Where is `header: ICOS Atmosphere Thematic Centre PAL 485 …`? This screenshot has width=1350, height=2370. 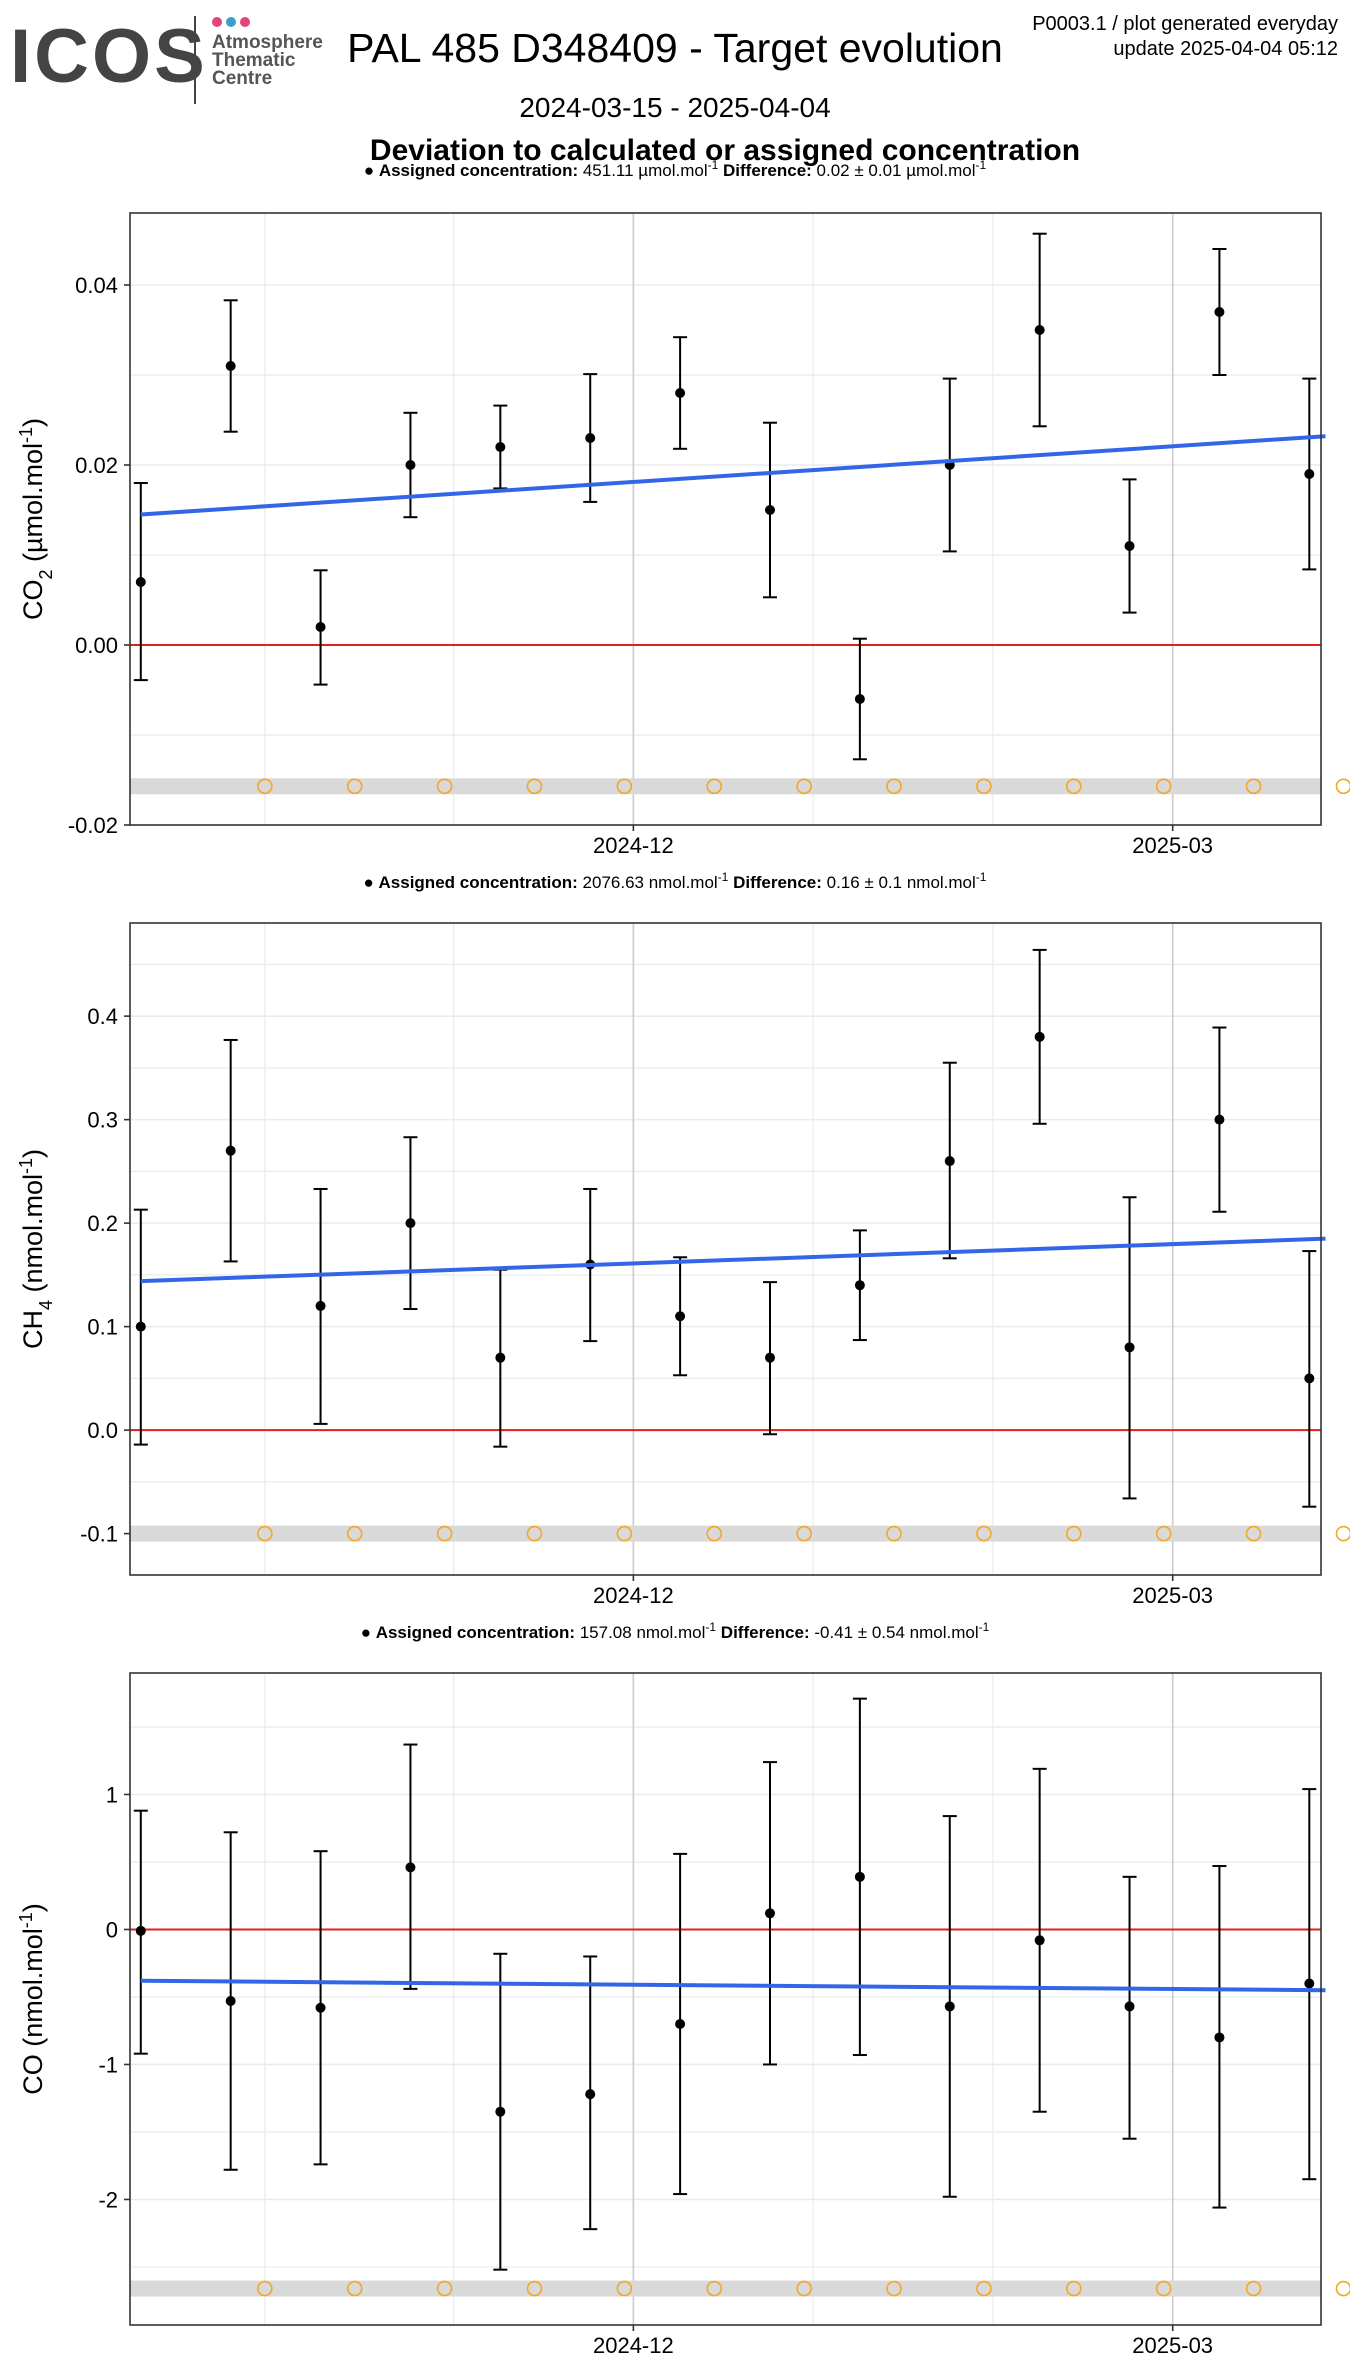
header: ICOS Atmosphere Thematic Centre PAL 485 … is located at coordinates (674, 90).